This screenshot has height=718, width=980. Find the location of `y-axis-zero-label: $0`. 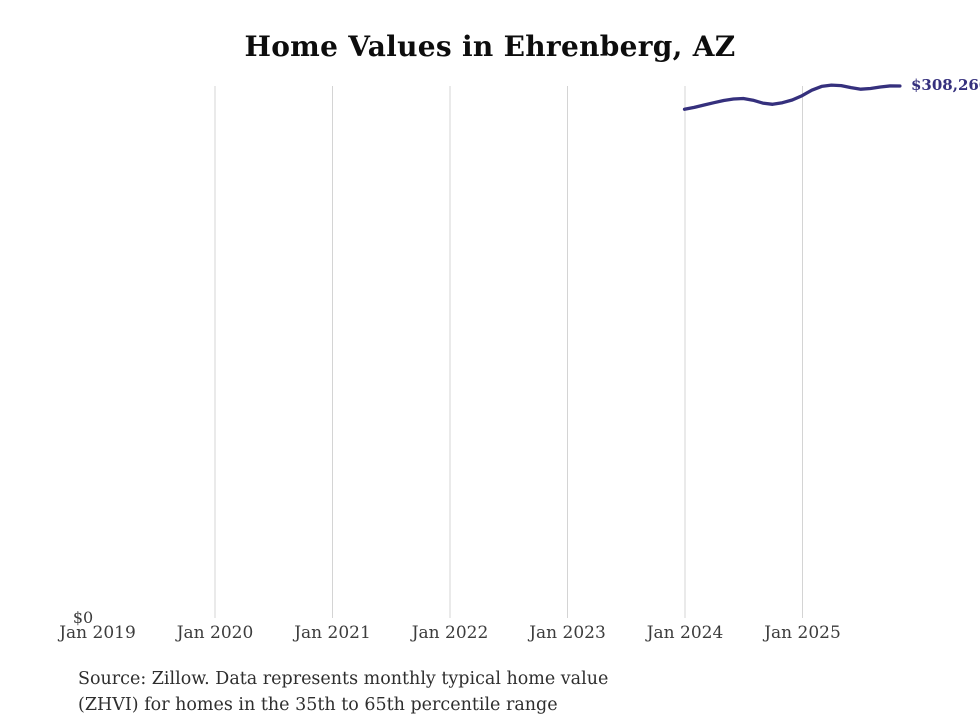

y-axis-zero-label: $0 is located at coordinates (83, 617).